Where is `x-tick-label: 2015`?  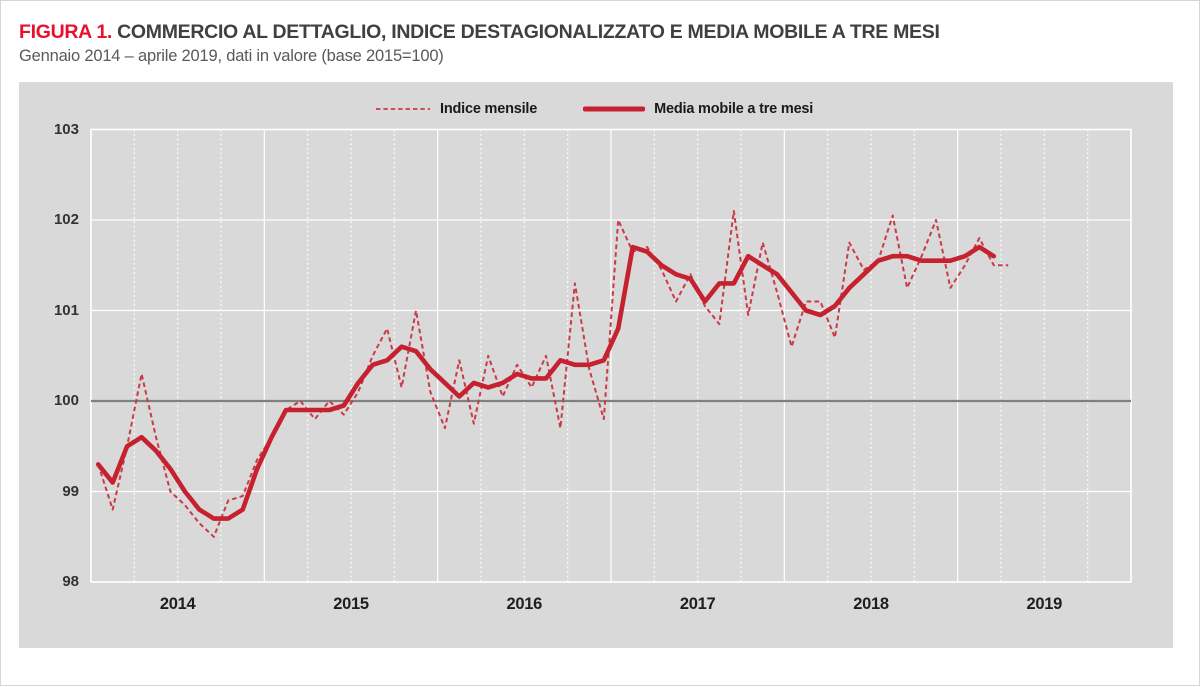
x-tick-label: 2015 is located at coordinates (351, 604).